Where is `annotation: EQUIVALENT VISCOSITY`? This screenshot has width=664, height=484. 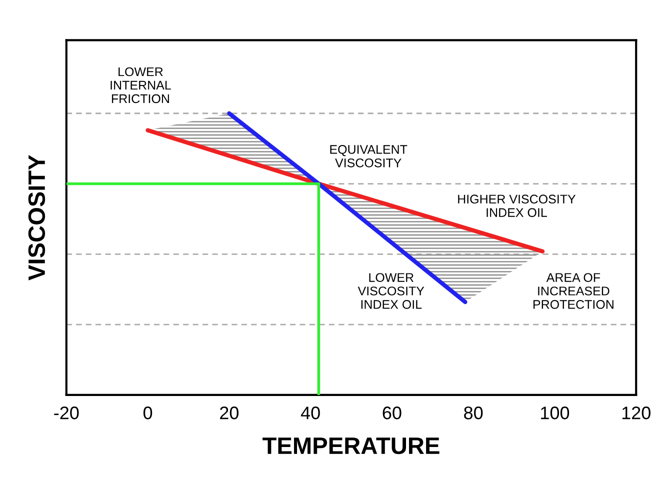 annotation: EQUIVALENT VISCOSITY is located at coordinates (369, 156).